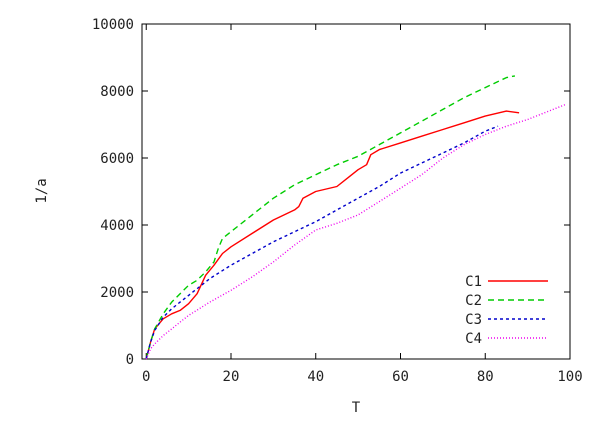 The image size is (600, 421). What do you see at coordinates (400, 377) in the screenshot?
I see `x-tick-label: 60` at bounding box center [400, 377].